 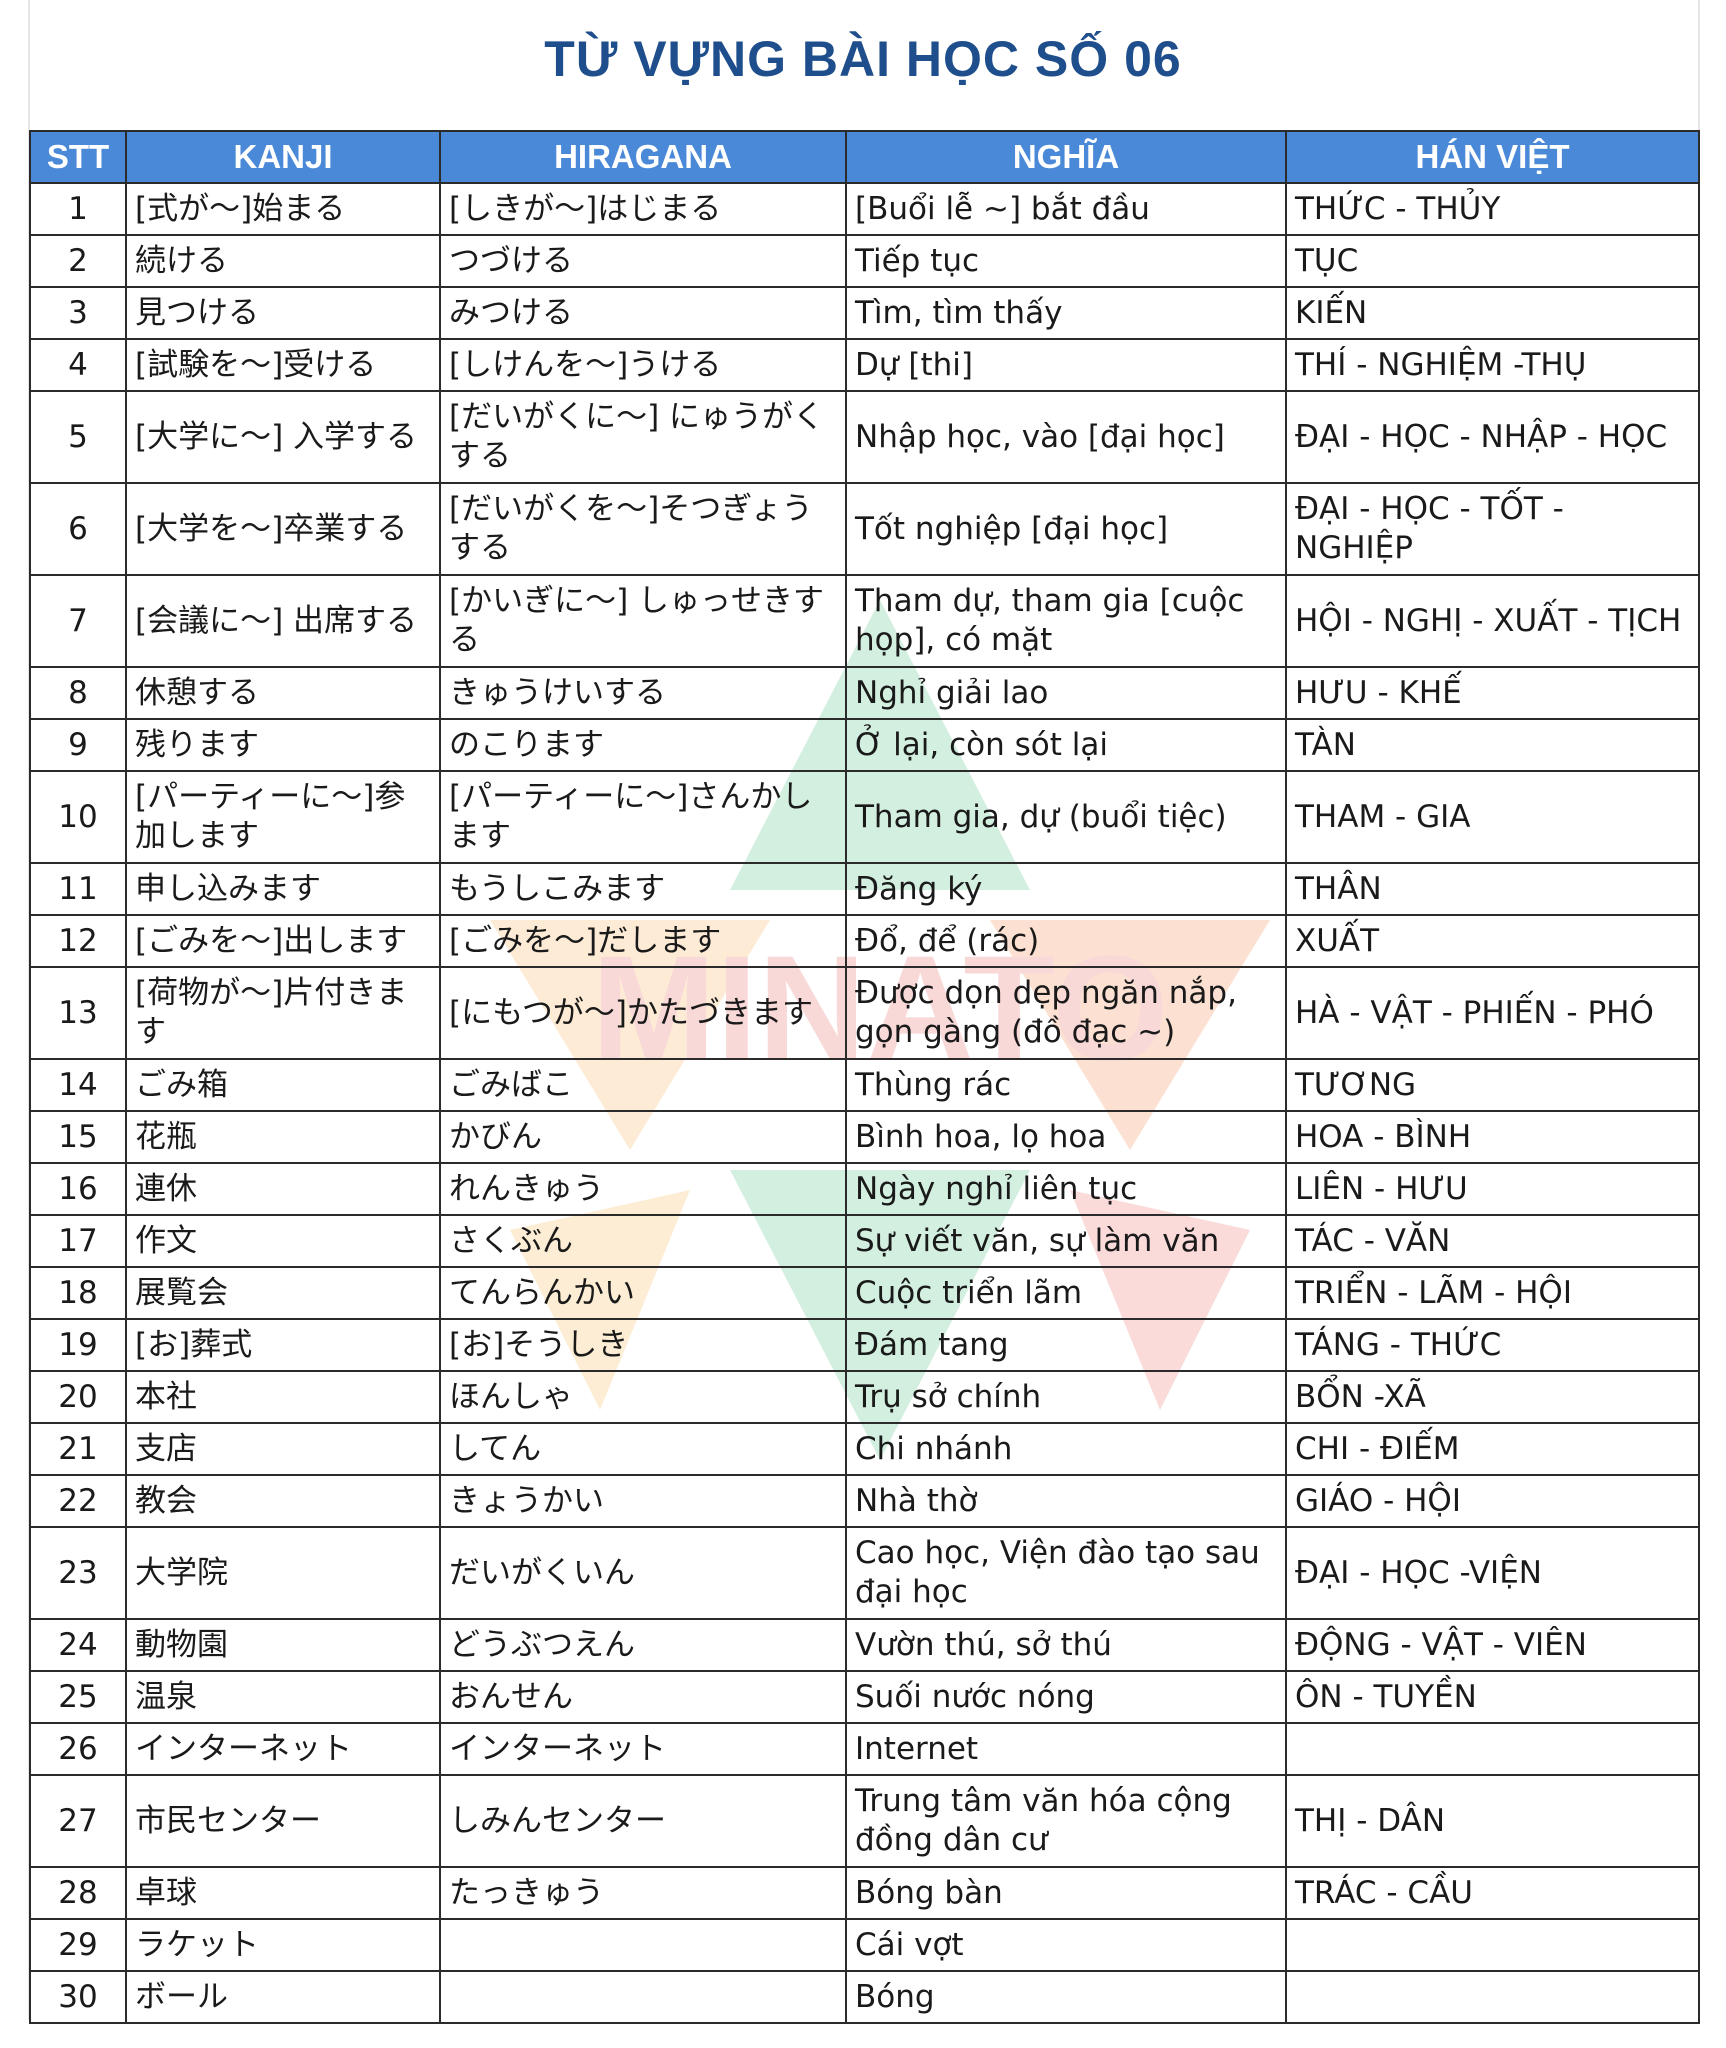 I want to click on table-row: 20 本社 ほんしゃ Trụ sở chính BỔN -XÃ, so click(x=864, y=1397).